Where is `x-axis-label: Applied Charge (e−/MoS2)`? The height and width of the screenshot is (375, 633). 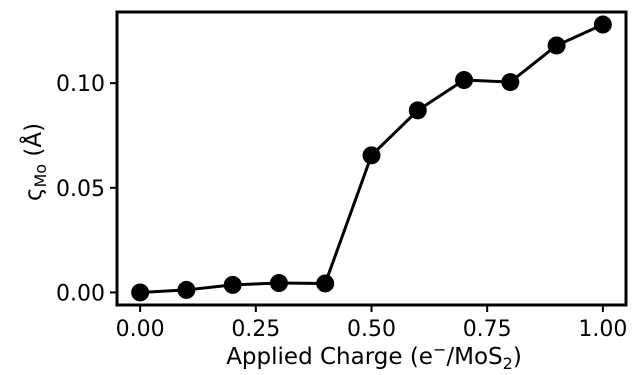
x-axis-label: Applied Charge (e−/MoS2) is located at coordinates (374, 356).